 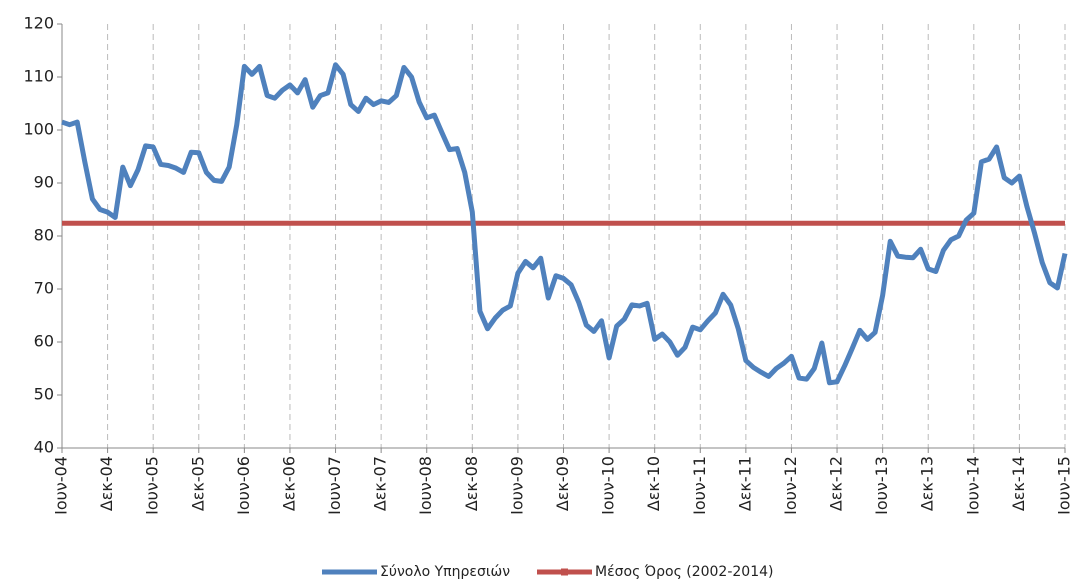 I want to click on x-tick-label: Ιουν-09, so click(x=516, y=485).